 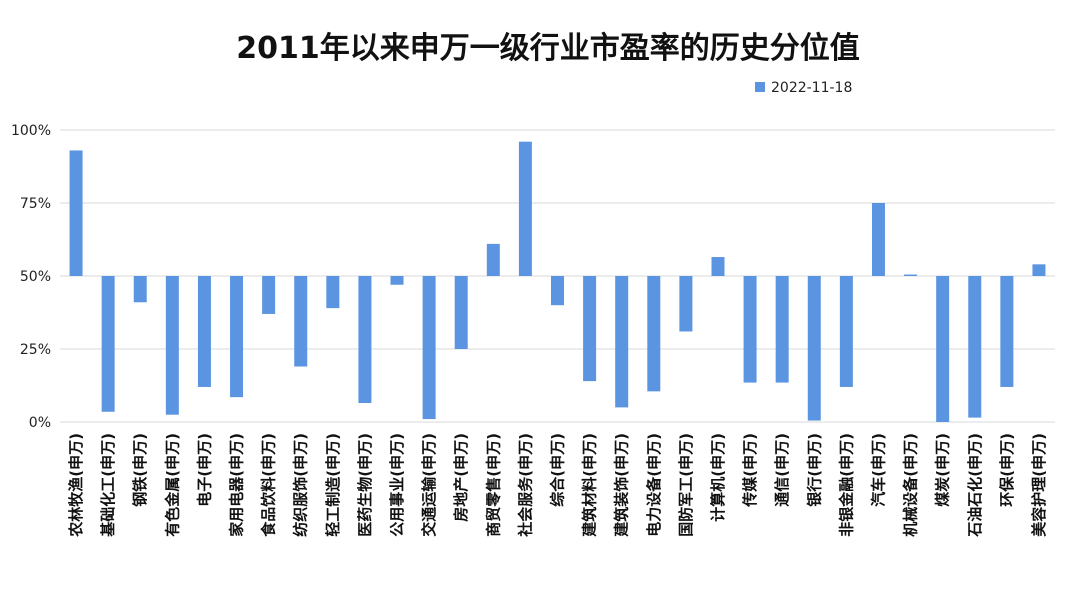 I want to click on x-tick-label: 医药生物(申万), so click(x=365, y=485).